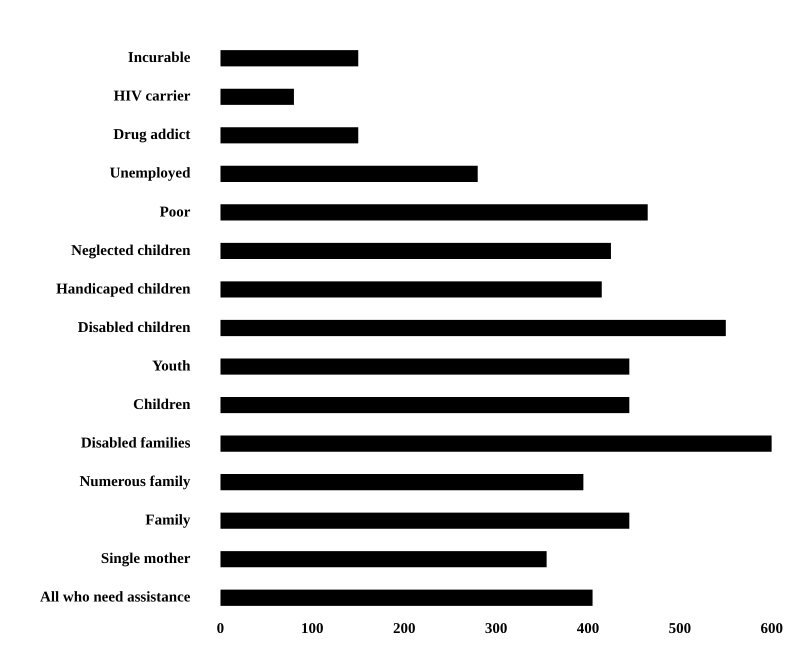 The height and width of the screenshot is (656, 786). I want to click on y-tick-label: Neglected children, so click(131, 250).